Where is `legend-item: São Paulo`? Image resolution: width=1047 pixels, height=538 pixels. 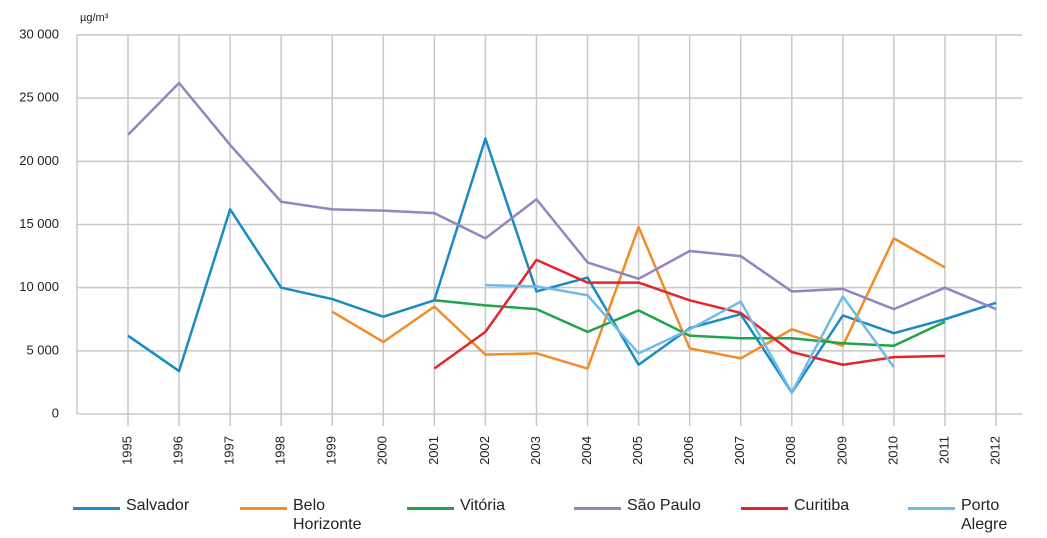
legend-item: São Paulo is located at coordinates (657, 515).